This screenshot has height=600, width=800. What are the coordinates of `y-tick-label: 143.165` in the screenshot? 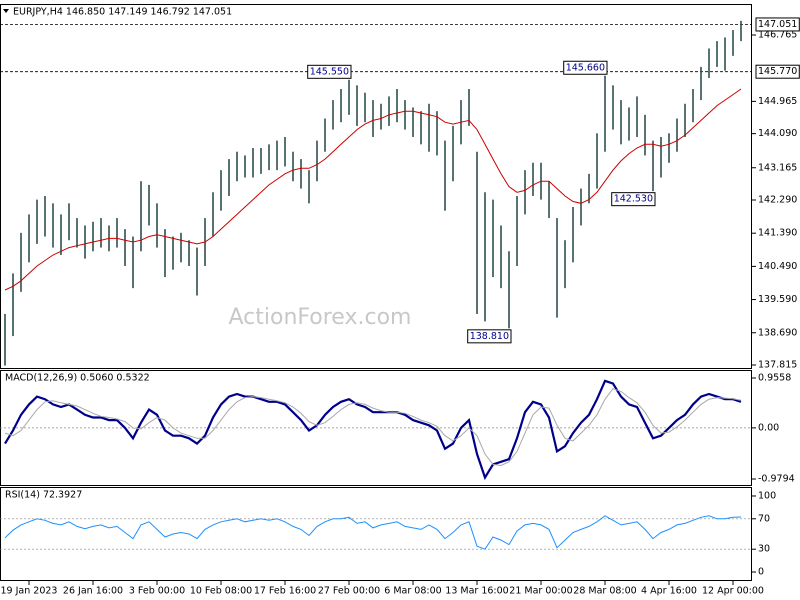 It's located at (777, 167).